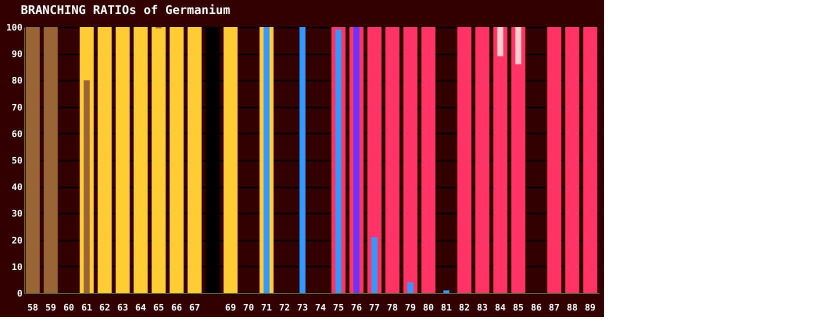  I want to click on x-tick-label: 83, so click(482, 309).